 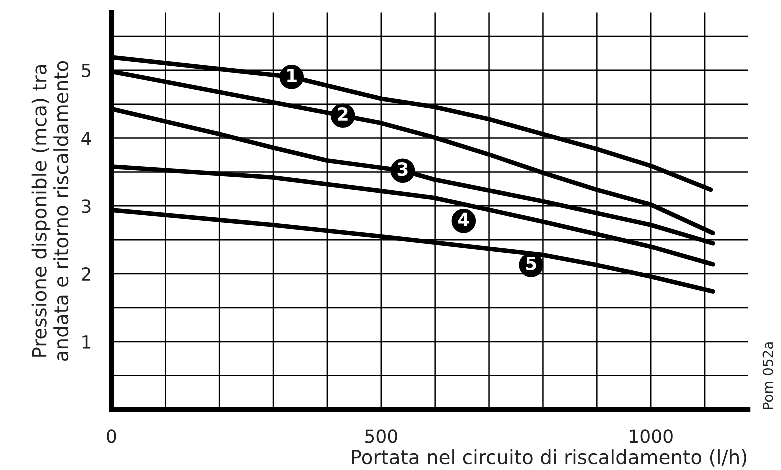 What do you see at coordinates (292, 75) in the screenshot?
I see `annotation: 1` at bounding box center [292, 75].